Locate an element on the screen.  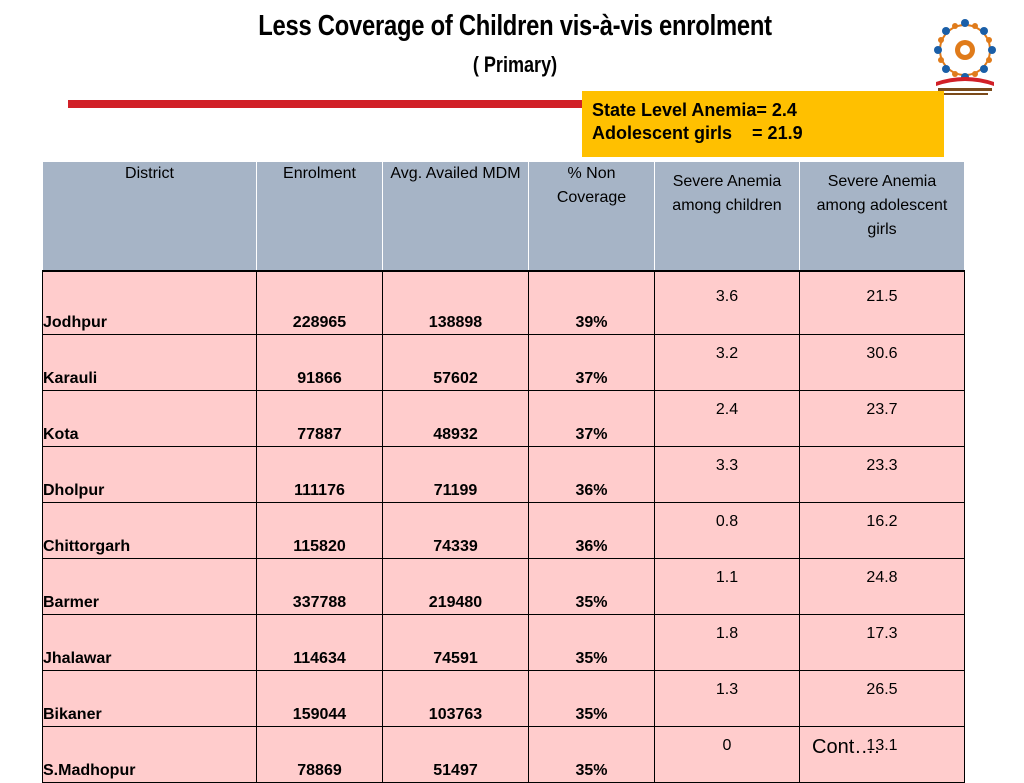
cell-district: Karauli is located at coordinates (149, 362).